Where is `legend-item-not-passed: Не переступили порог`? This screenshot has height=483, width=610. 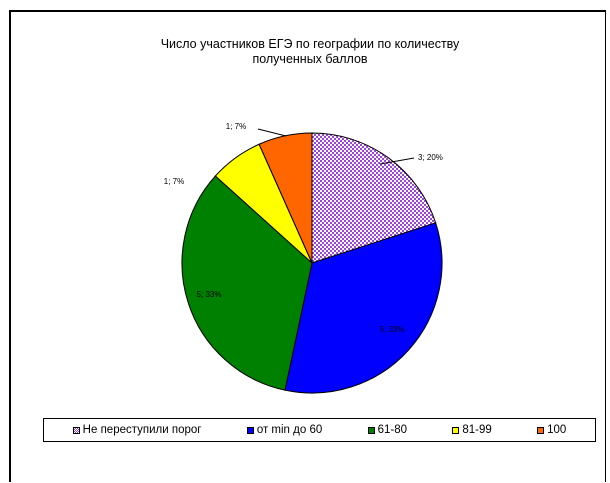
legend-item-not-passed: Не переступили порог is located at coordinates (137, 430).